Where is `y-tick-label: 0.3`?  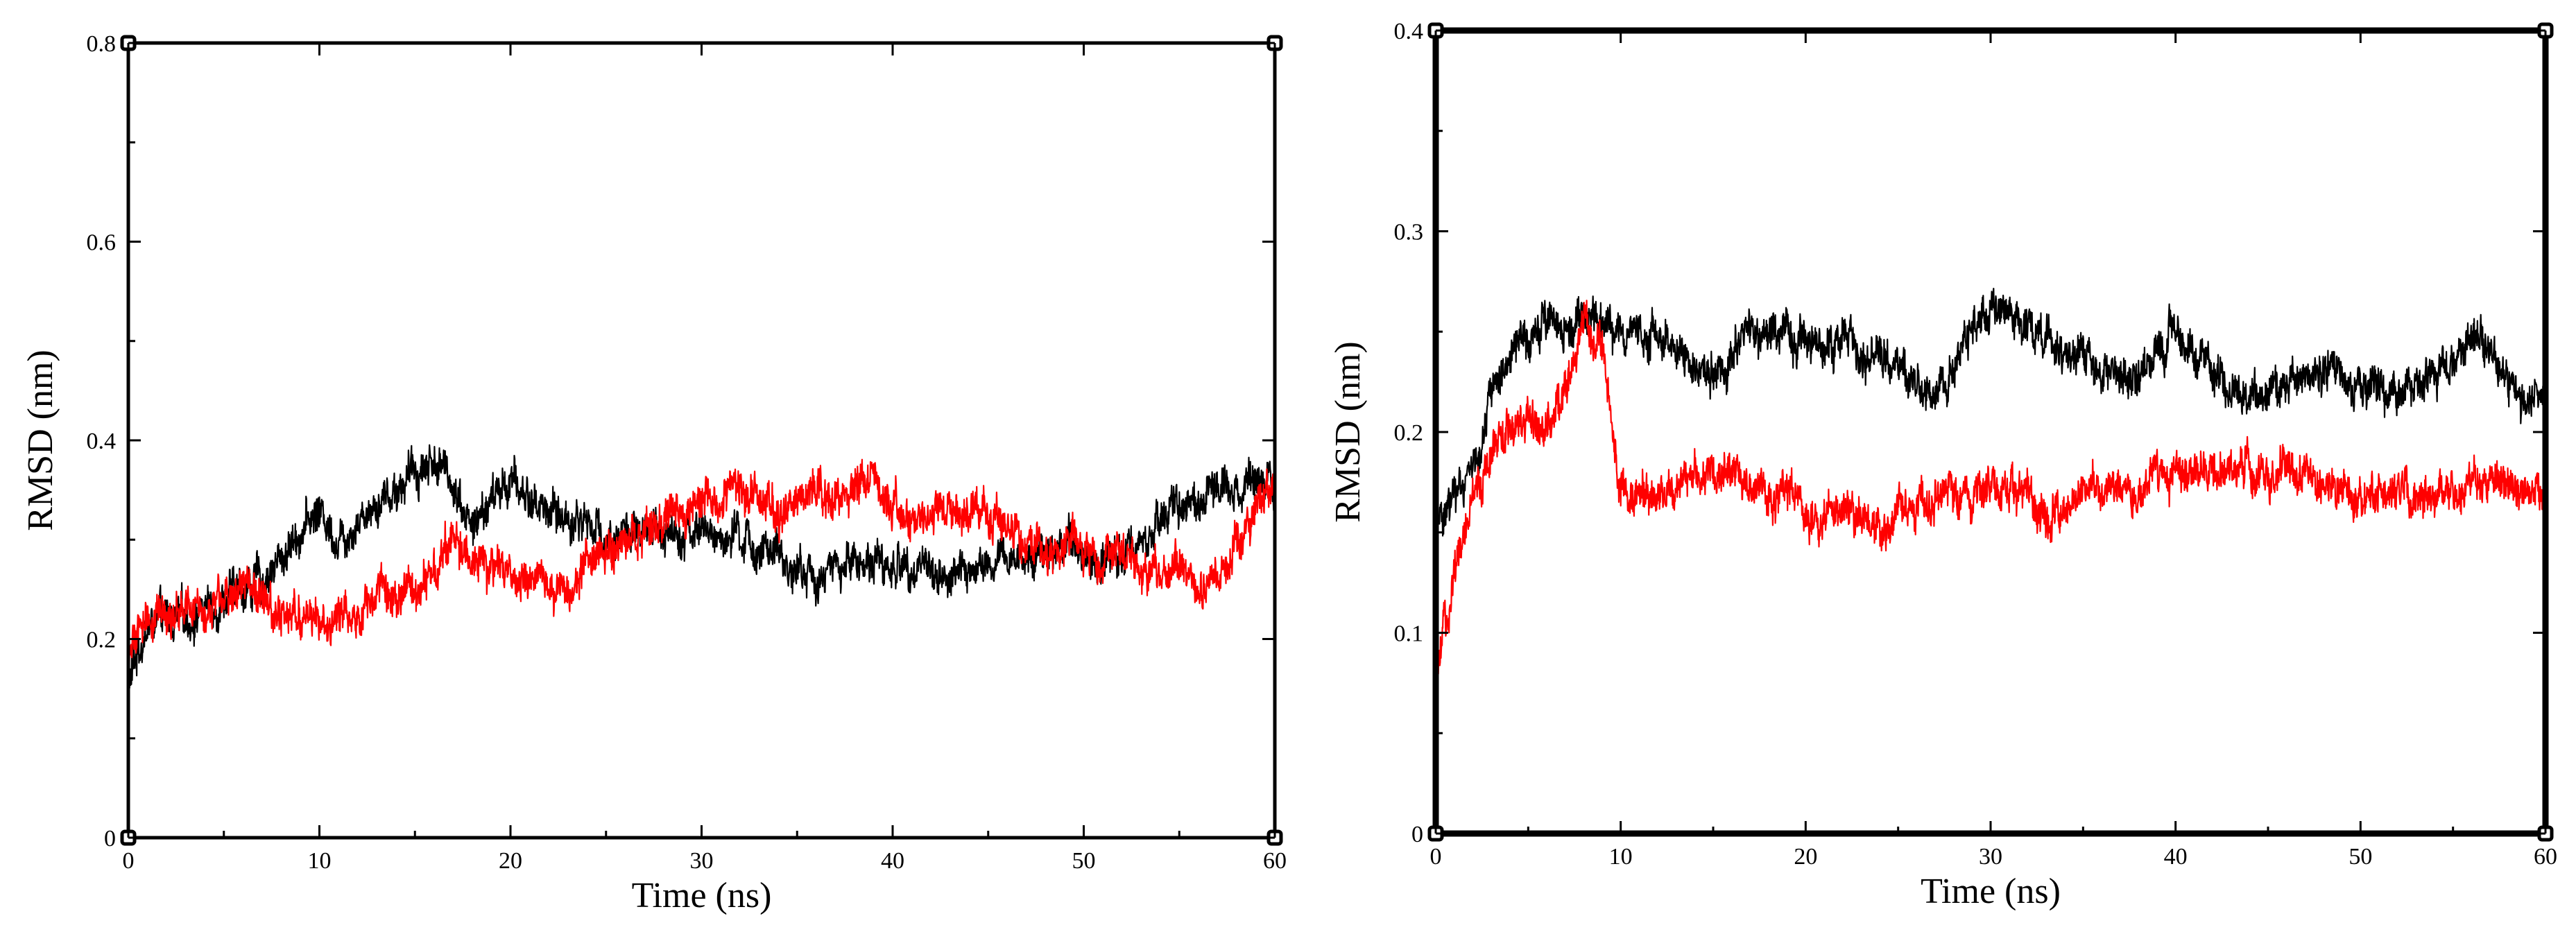
y-tick-label: 0.3 is located at coordinates (1409, 232).